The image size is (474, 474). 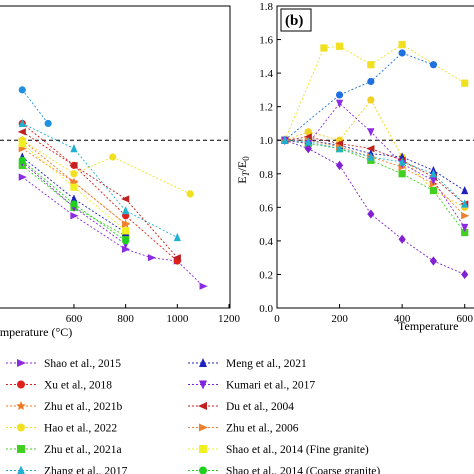 I want to click on legend-entry-label: Zhu et al., 2006, so click(x=262, y=429).